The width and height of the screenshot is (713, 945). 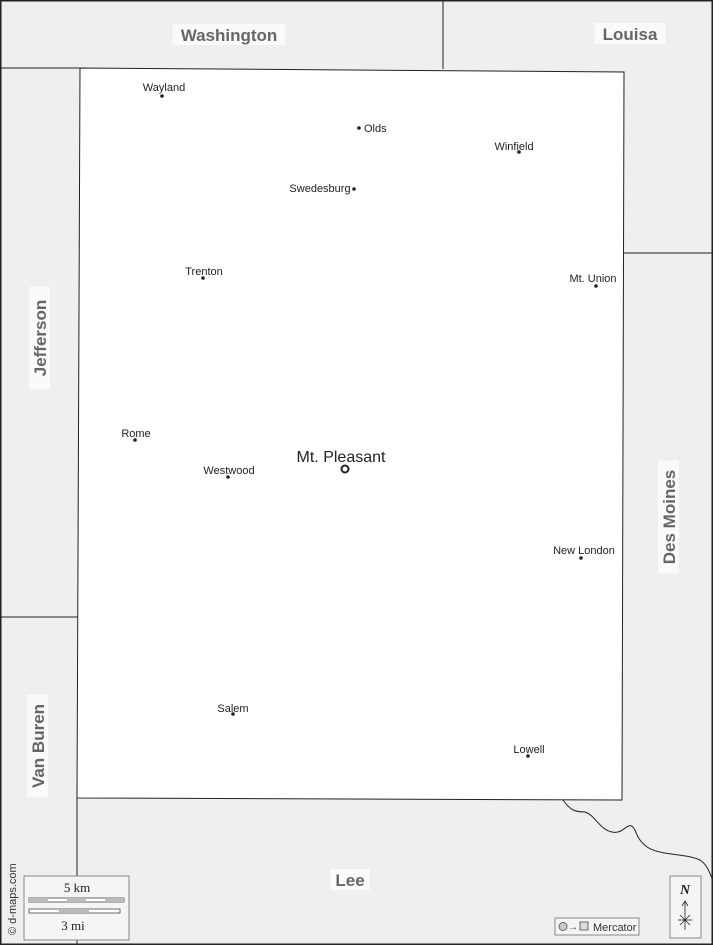 I want to click on city-label: Westwood, so click(x=228, y=471).